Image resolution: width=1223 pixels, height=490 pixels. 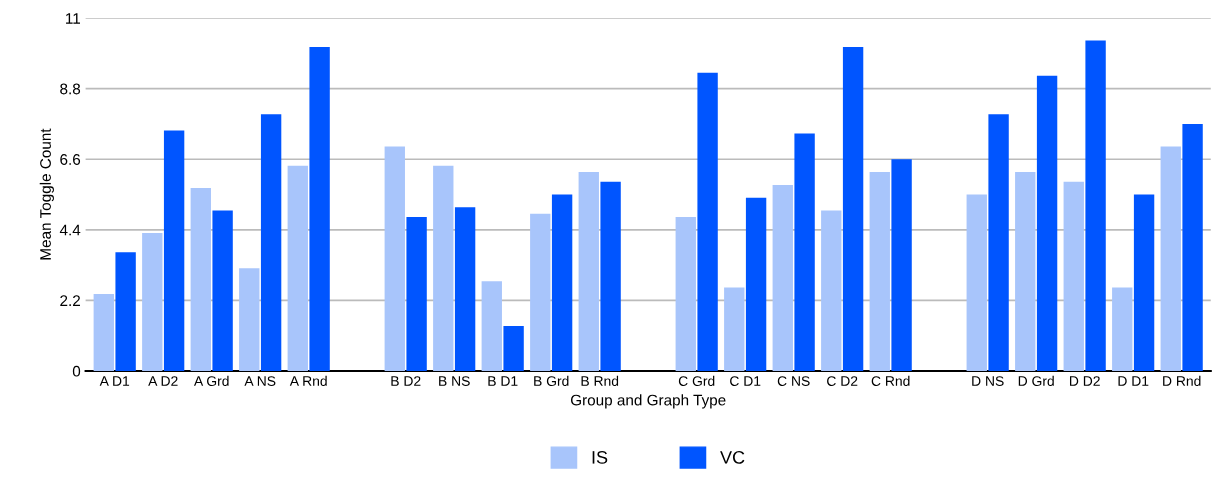 What do you see at coordinates (600, 380) in the screenshot?
I see `x-tick-label: B Rnd` at bounding box center [600, 380].